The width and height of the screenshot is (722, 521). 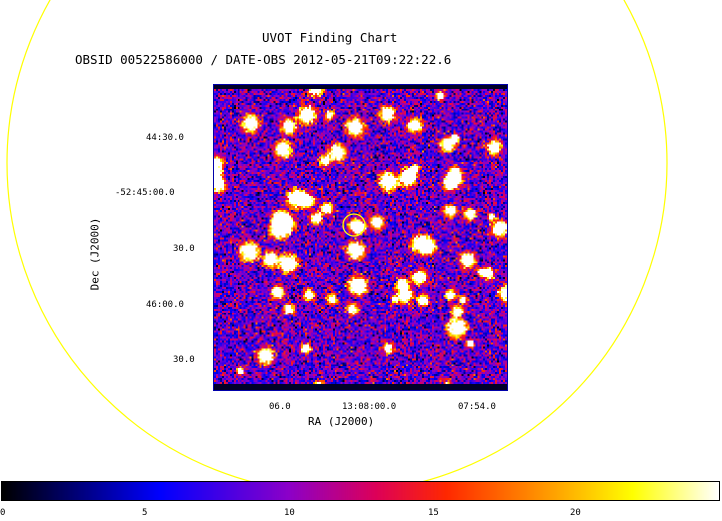 I want to click on colorbar-tick-label: 15, so click(x=433, y=513).